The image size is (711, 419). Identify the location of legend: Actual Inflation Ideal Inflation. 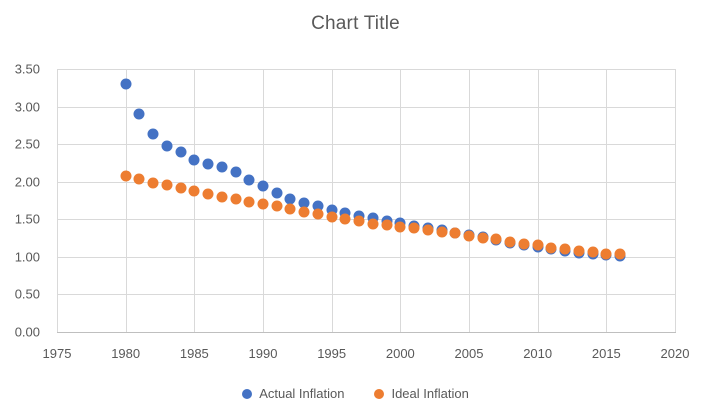
(355, 393).